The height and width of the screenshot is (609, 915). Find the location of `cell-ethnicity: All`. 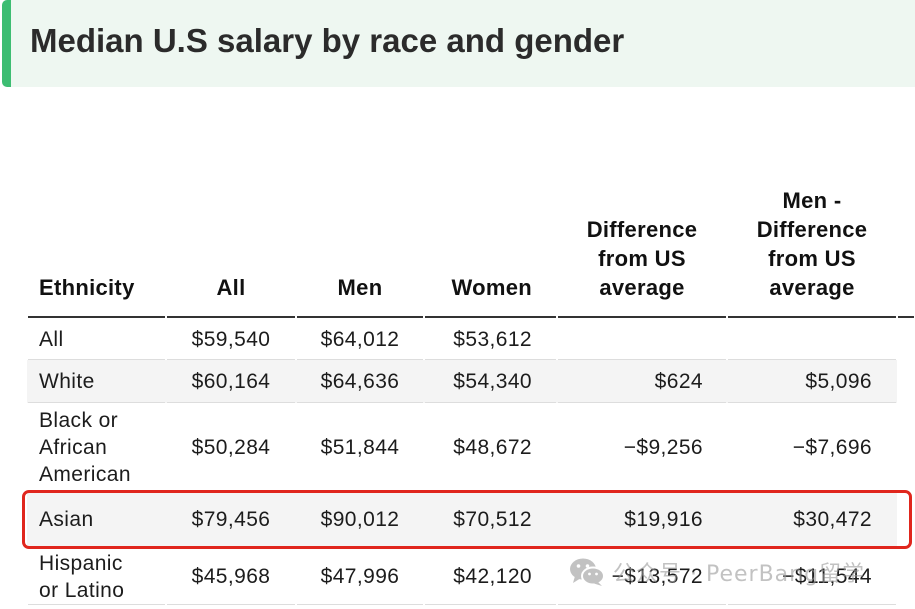

cell-ethnicity: All is located at coordinates (96, 339).